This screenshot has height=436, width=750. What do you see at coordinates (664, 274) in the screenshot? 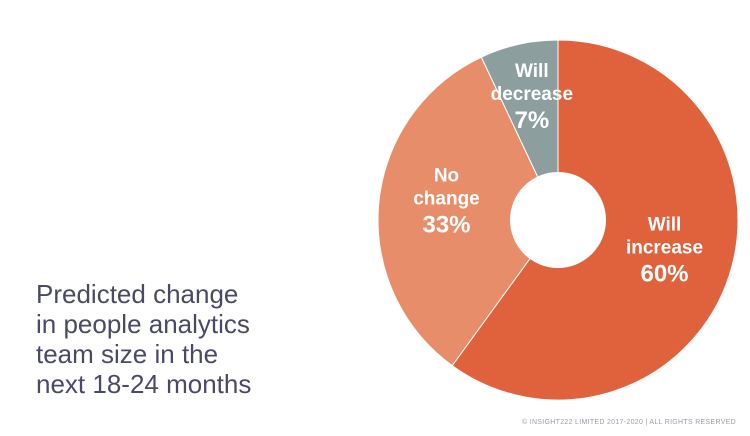
I see `slice-value-label: 60%` at bounding box center [664, 274].